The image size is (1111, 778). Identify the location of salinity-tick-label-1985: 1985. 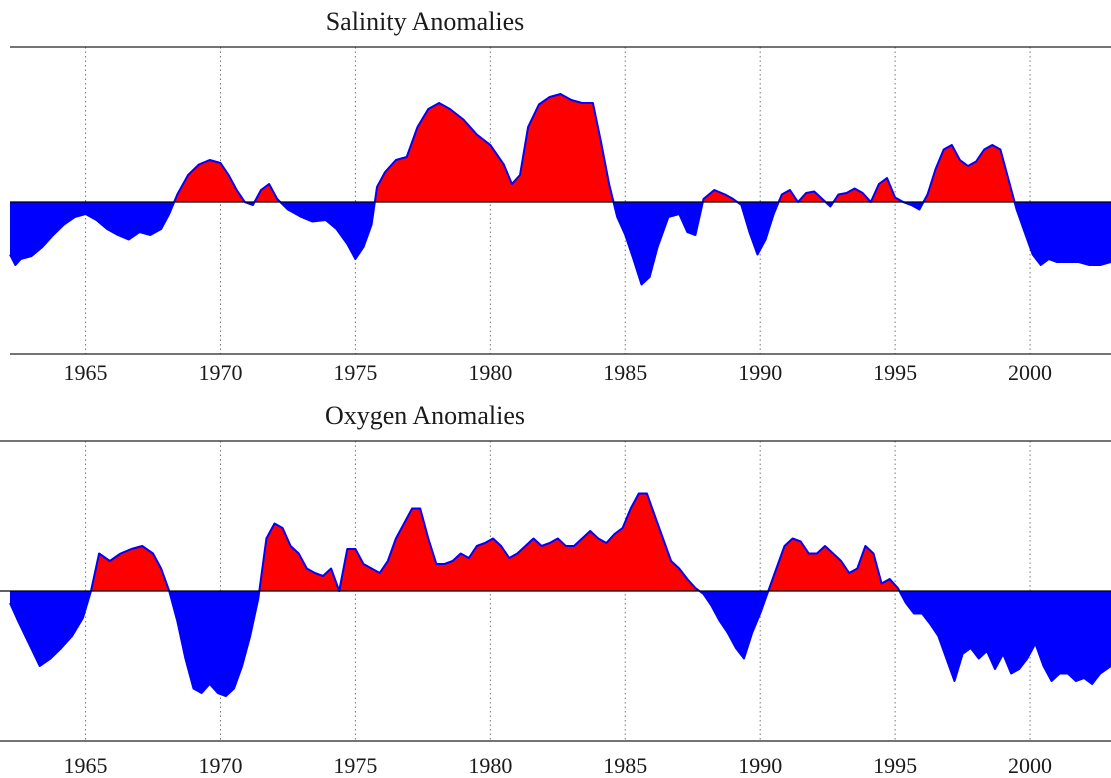
(625, 372).